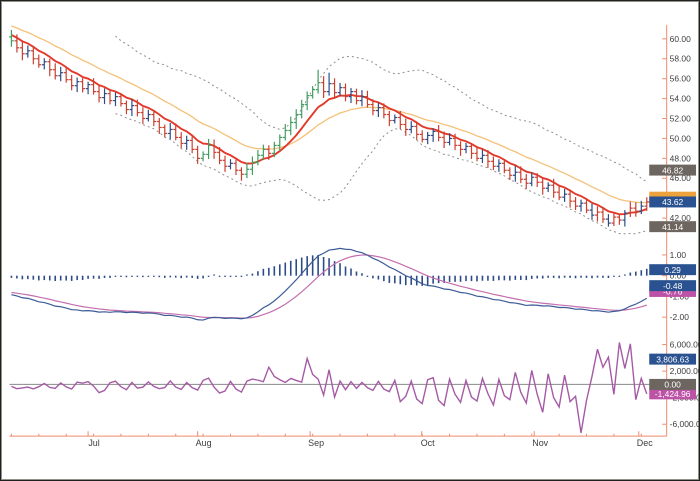  I want to click on oscillator-zero-badge-label: 0.00, so click(672, 385).